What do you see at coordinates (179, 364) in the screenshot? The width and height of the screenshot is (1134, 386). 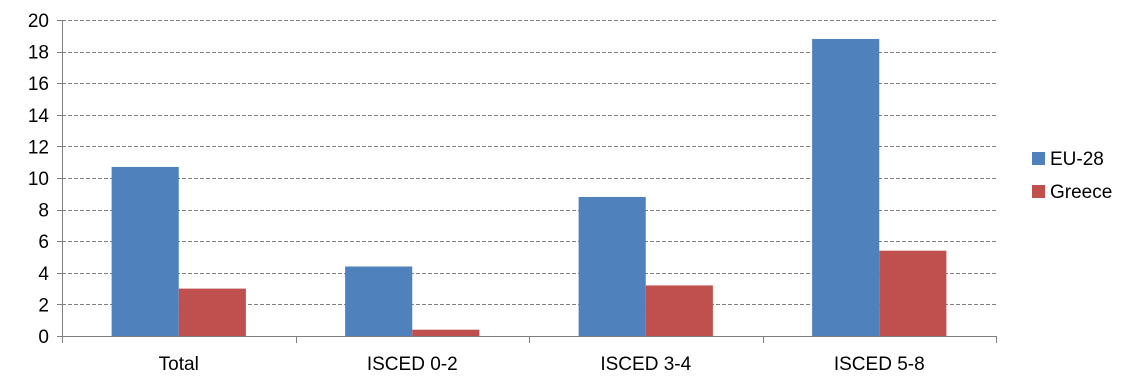 I see `x-tick-label: Total` at bounding box center [179, 364].